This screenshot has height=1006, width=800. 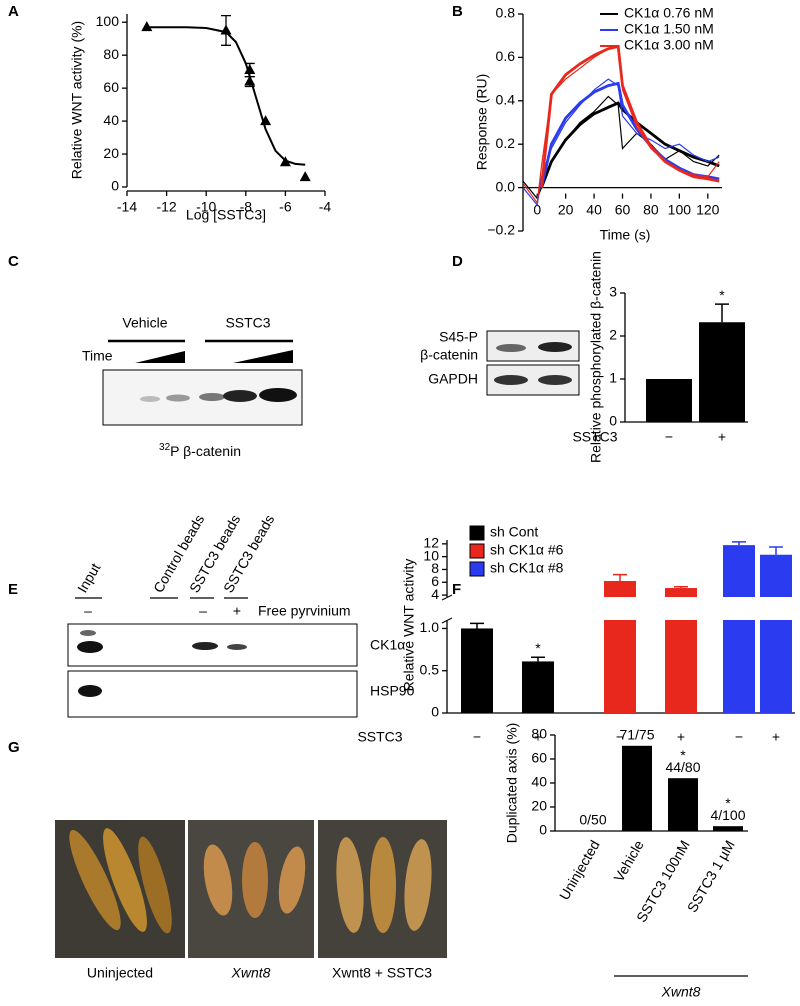 I want to click on x-tick-label: -8, so click(x=246, y=207).